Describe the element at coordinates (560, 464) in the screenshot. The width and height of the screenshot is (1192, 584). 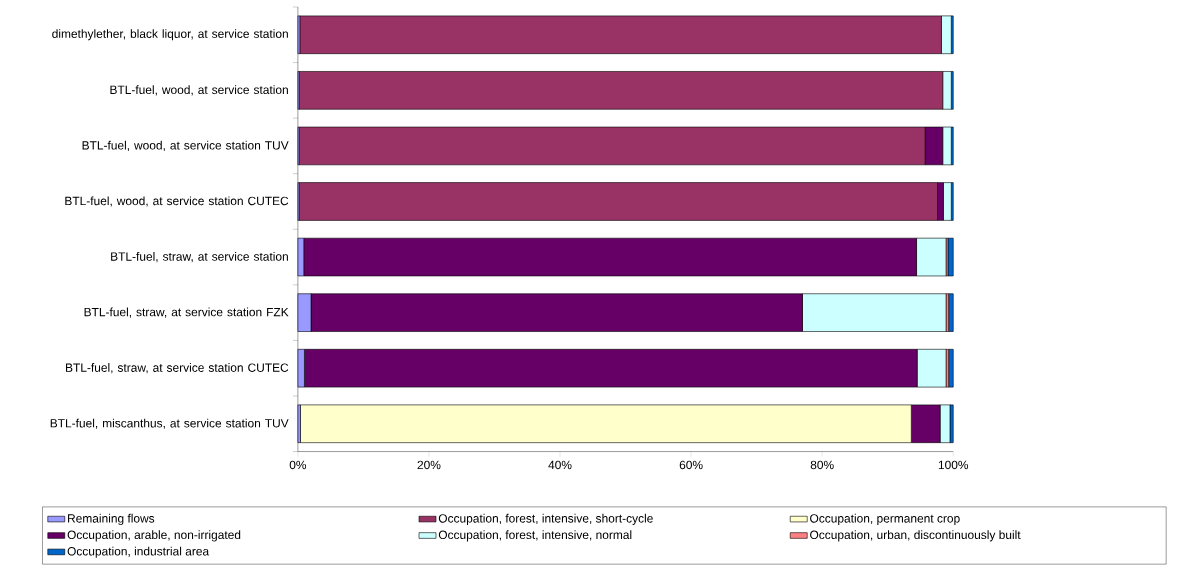
I see `x-tick-label: 40%` at that location.